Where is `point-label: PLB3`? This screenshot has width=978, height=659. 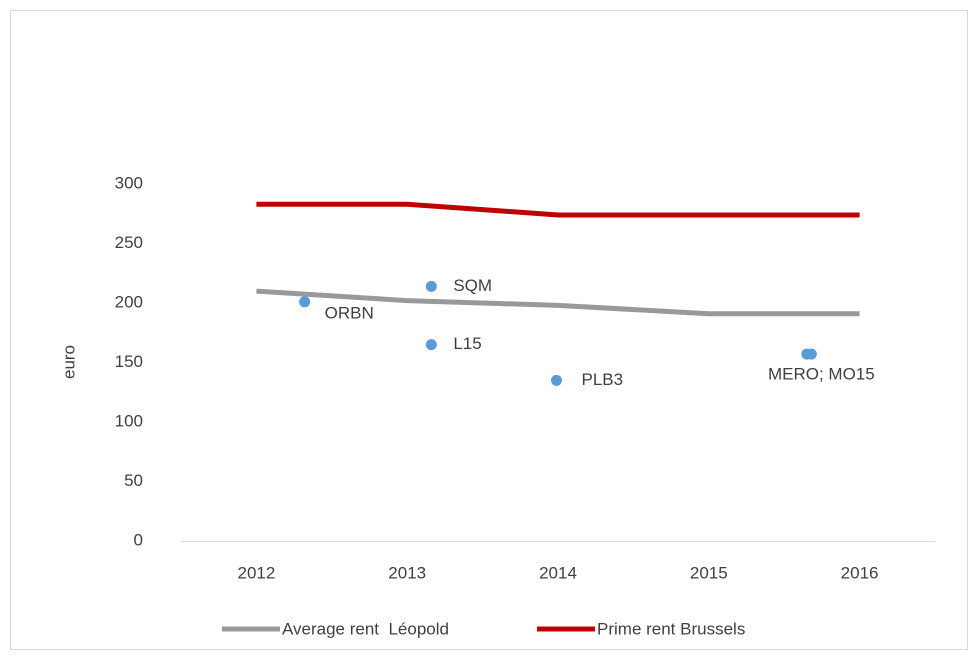 point-label: PLB3 is located at coordinates (602, 379).